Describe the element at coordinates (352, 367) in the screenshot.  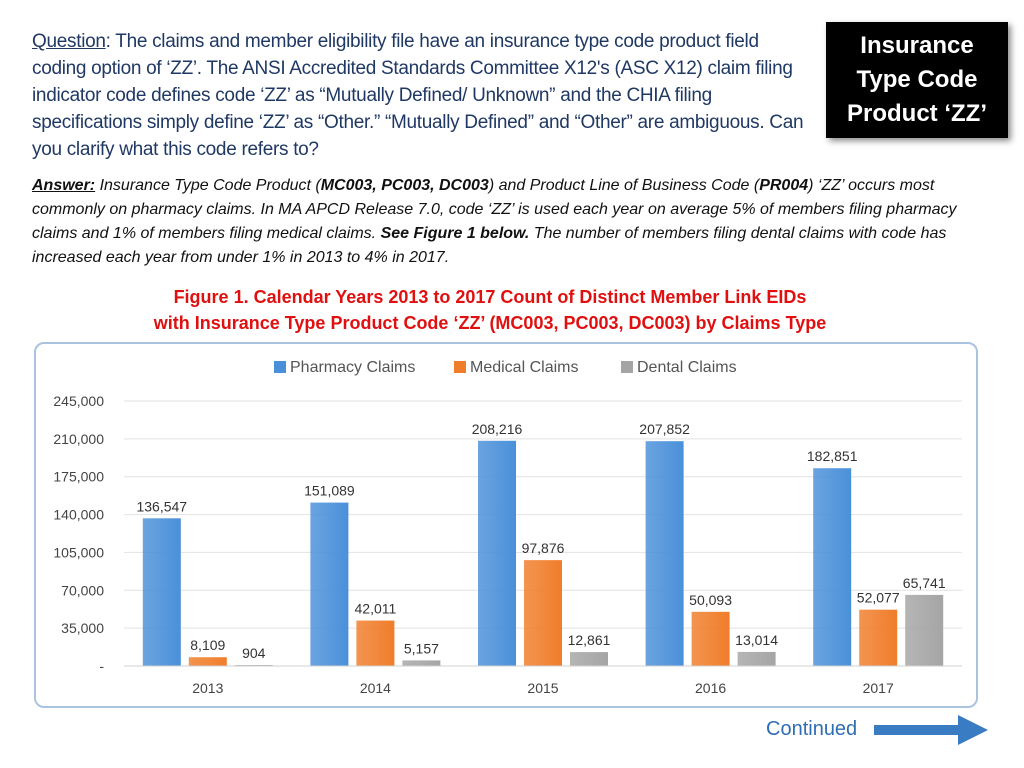
I see `legend-label: Pharmacy Claims` at that location.